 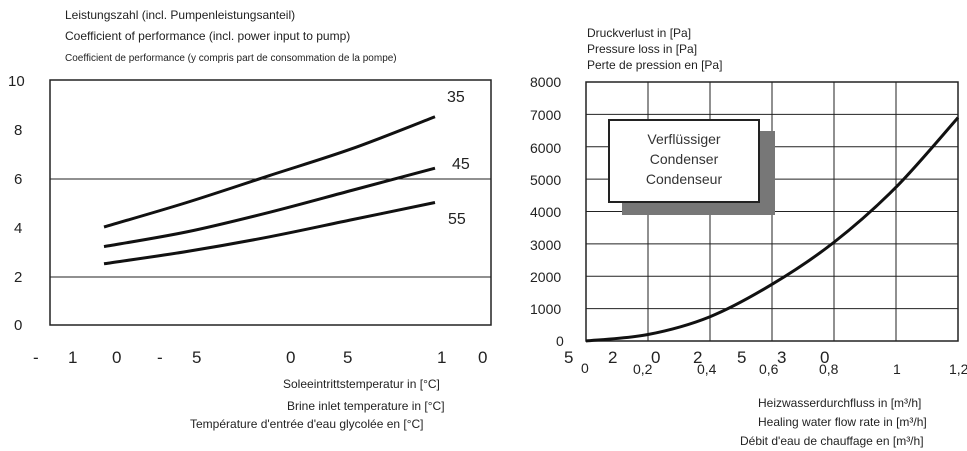 What do you see at coordinates (16, 81) in the screenshot?
I see `left-ytick-10: 10` at bounding box center [16, 81].